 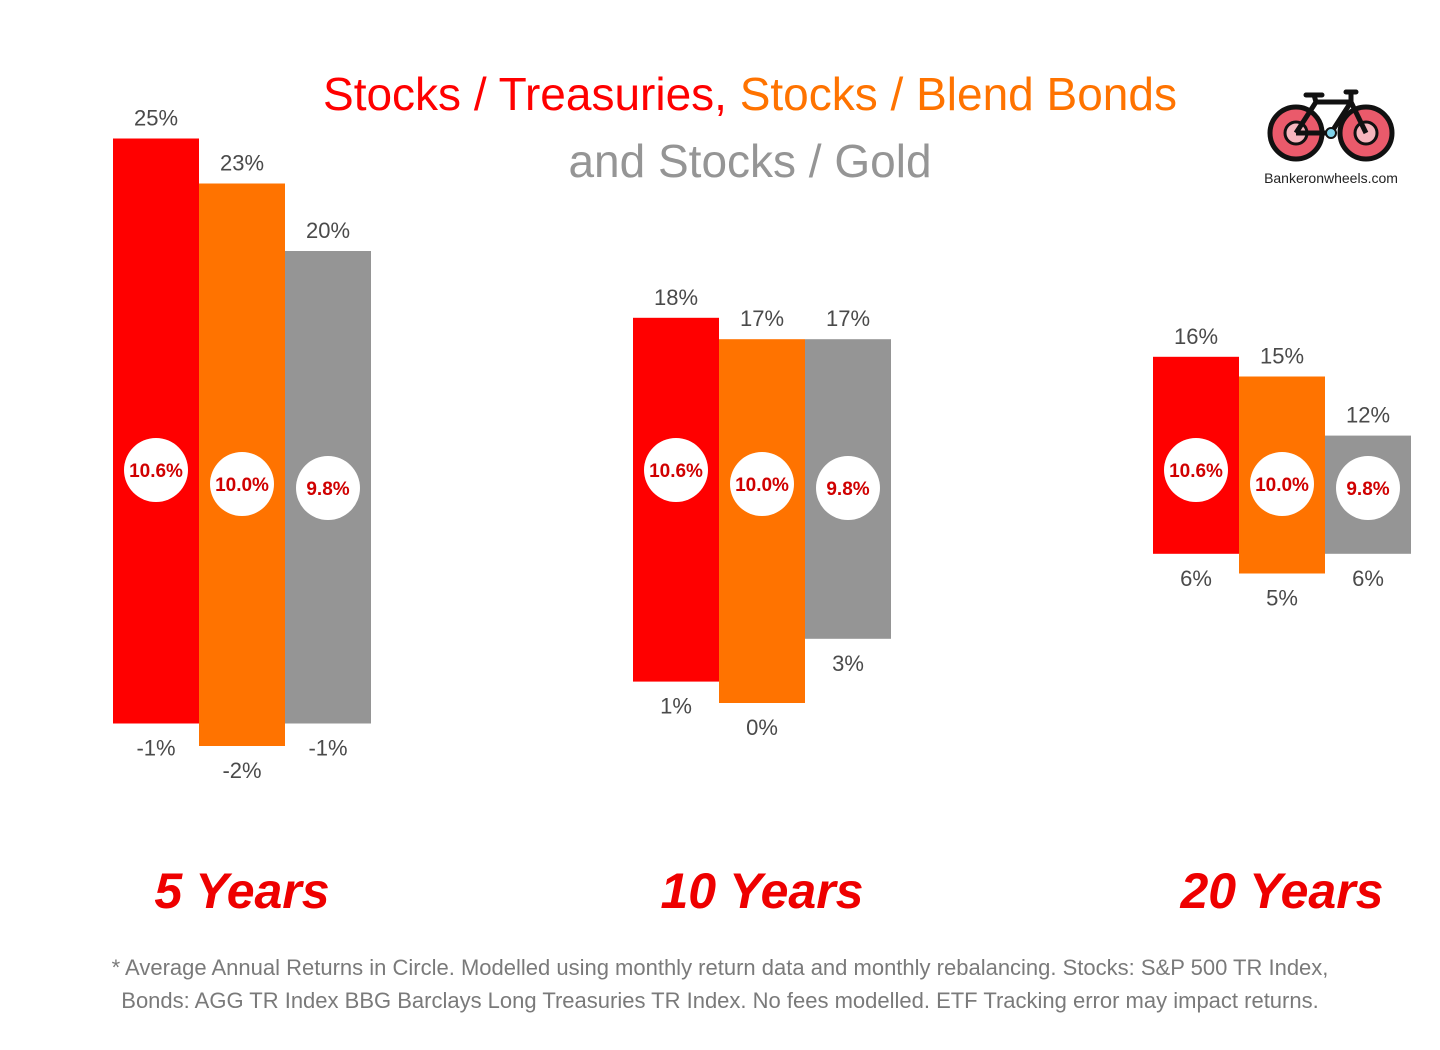 I want to click on high-label-stocks_treasuries-2: 18%, so click(x=676, y=297).